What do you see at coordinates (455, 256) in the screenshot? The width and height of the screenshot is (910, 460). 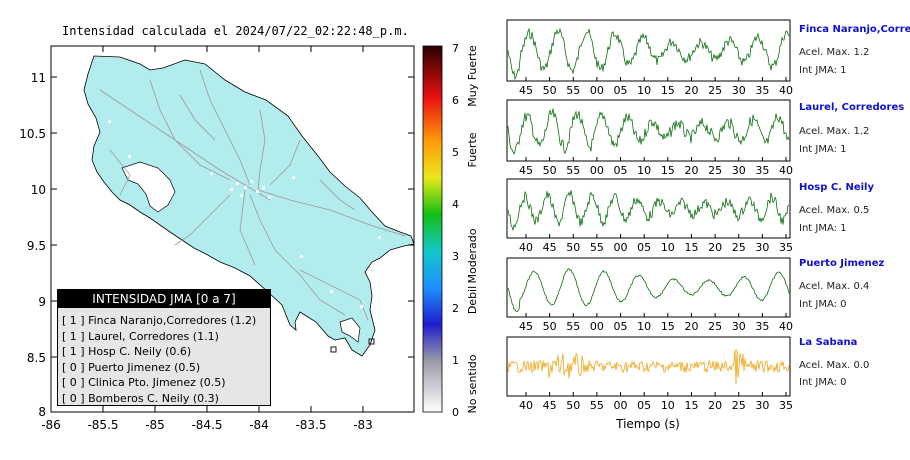 I see `cb-tick-3: 3` at bounding box center [455, 256].